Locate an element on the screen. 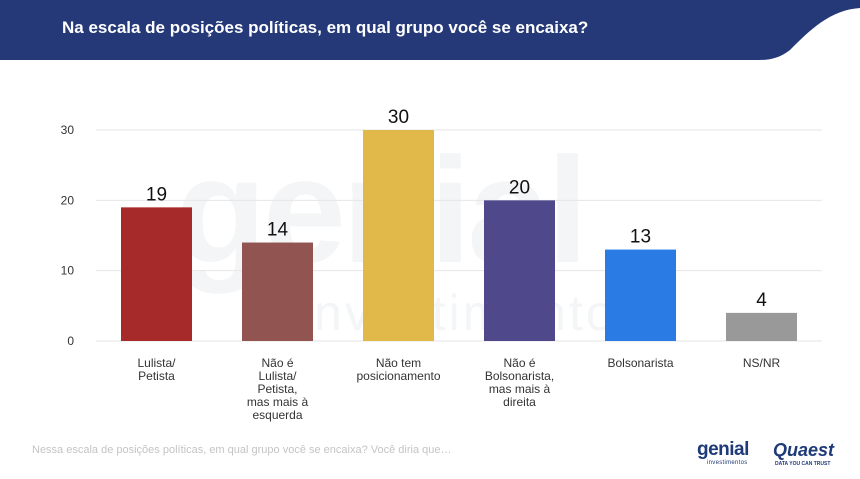 Image resolution: width=860 pixels, height=479 pixels. y-tick-label: 10 is located at coordinates (68, 271).